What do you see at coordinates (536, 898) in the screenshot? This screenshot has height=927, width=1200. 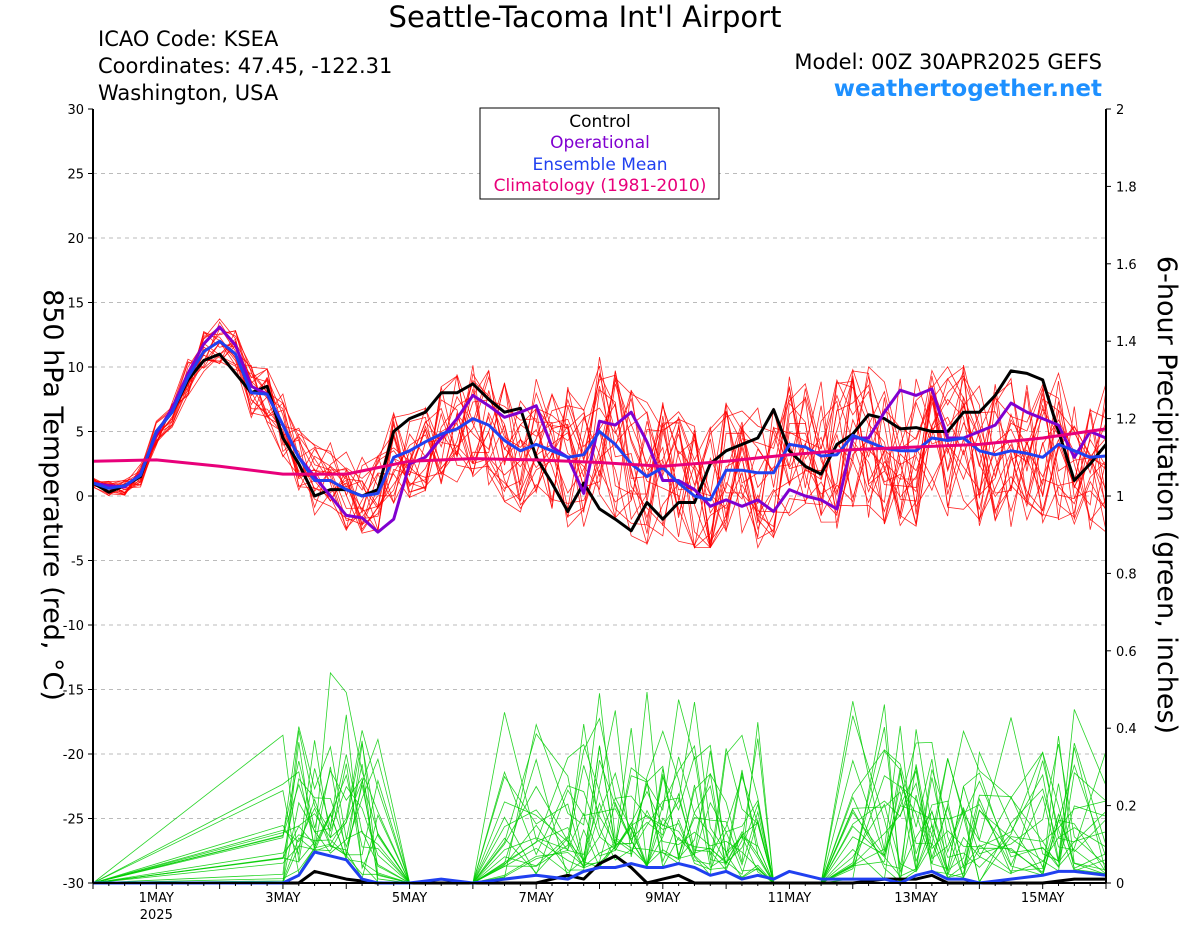 I see `x-tick-label: 7MAY` at bounding box center [536, 898].